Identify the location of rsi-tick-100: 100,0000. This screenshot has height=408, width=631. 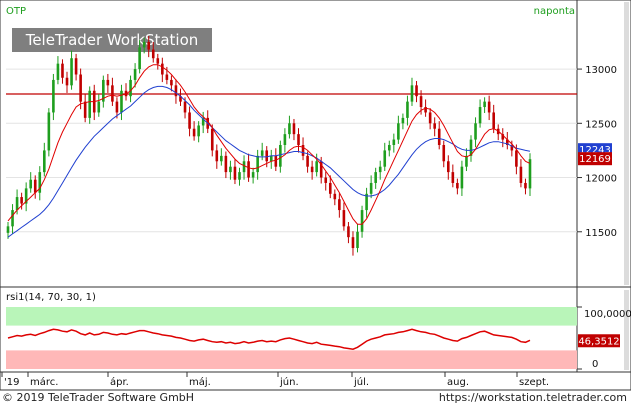
(607, 314).